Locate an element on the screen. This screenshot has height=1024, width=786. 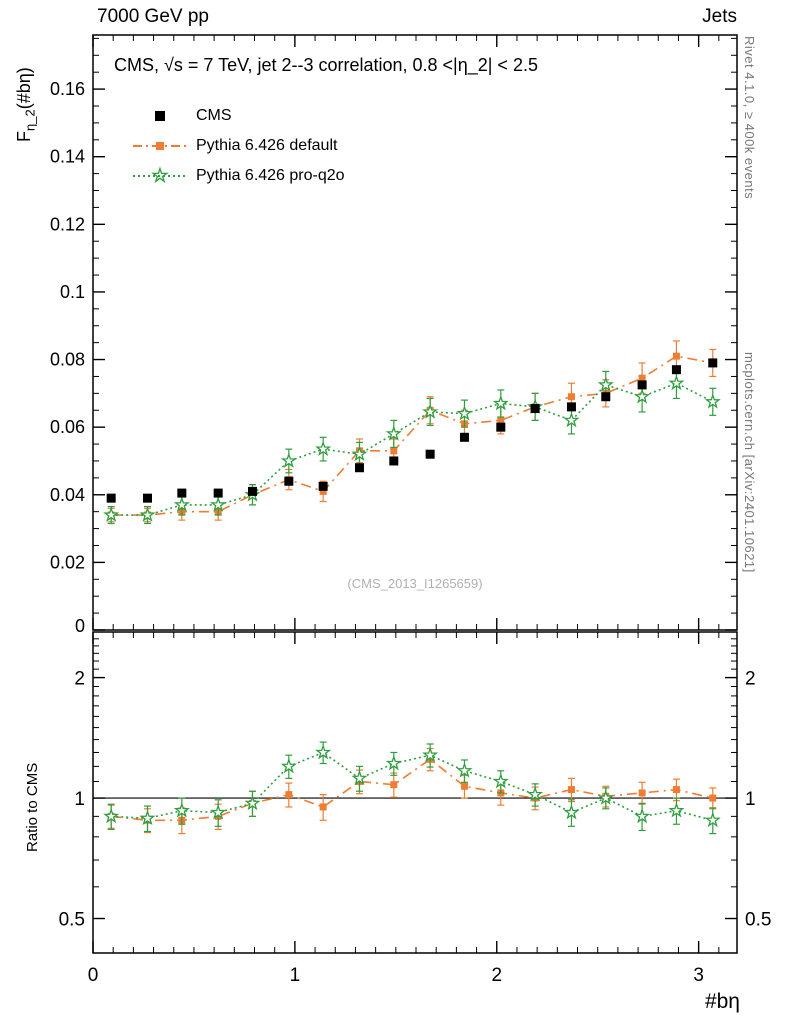
default-line-sample is located at coordinates (160, 146).